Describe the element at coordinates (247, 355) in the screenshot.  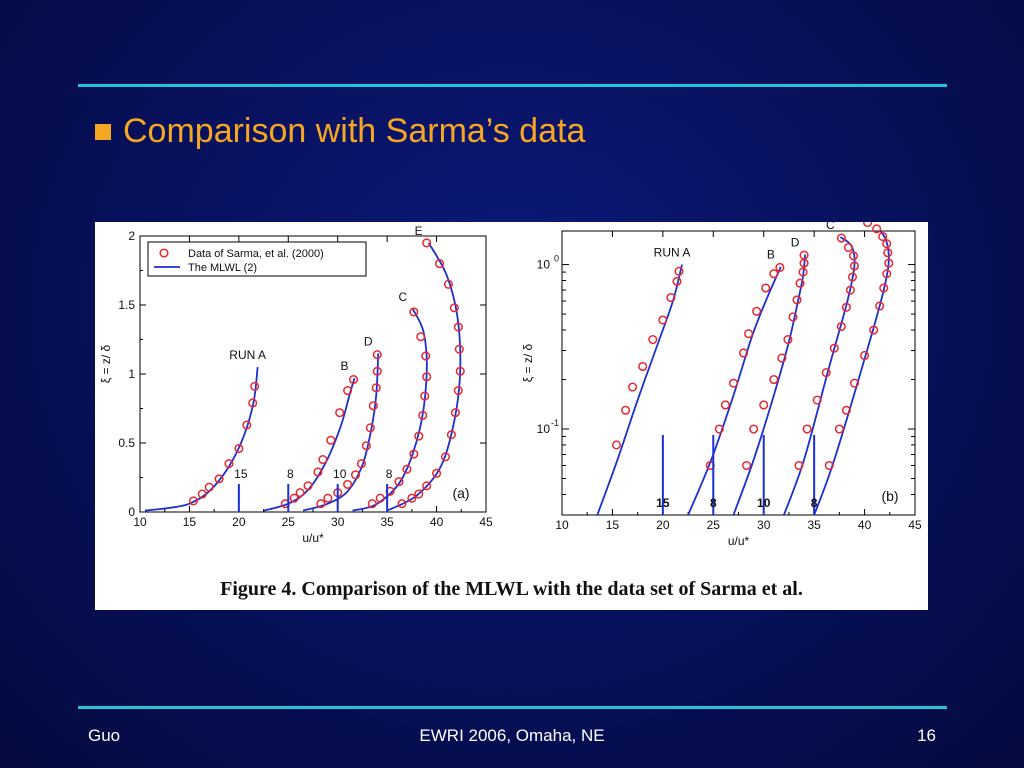
I see `panel-a-series-label-run-a: RUN A` at that location.